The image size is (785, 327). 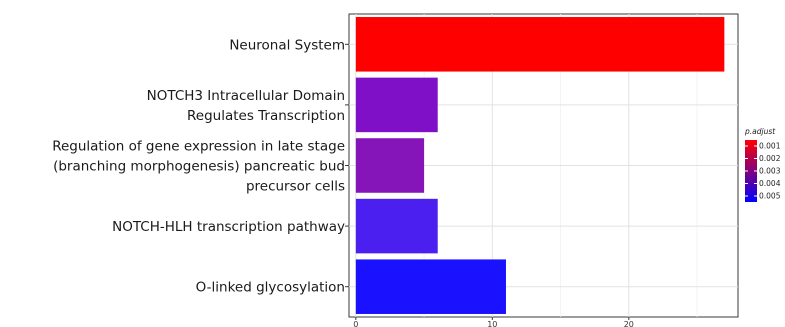 I want to click on legend-title: p.adjust, so click(x=760, y=131).